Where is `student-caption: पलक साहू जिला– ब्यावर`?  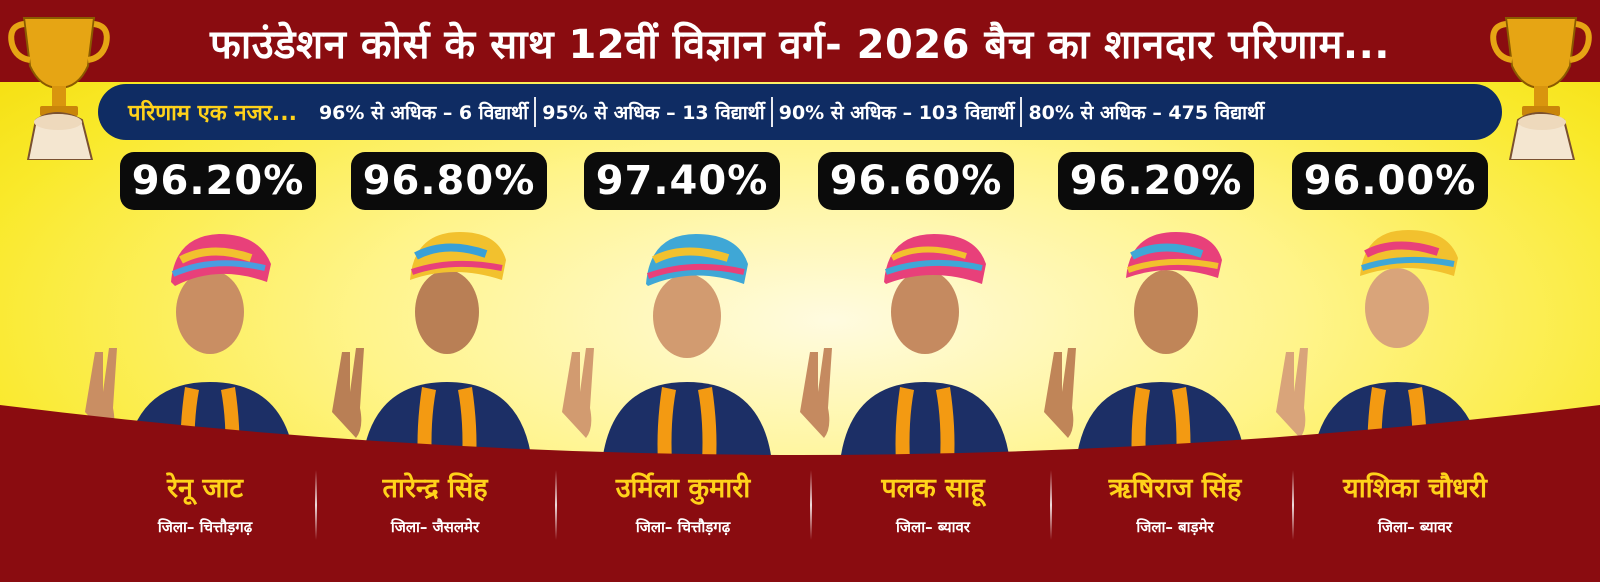
student-caption: पलक साहू जिला– ब्यावर is located at coordinates (933, 502).